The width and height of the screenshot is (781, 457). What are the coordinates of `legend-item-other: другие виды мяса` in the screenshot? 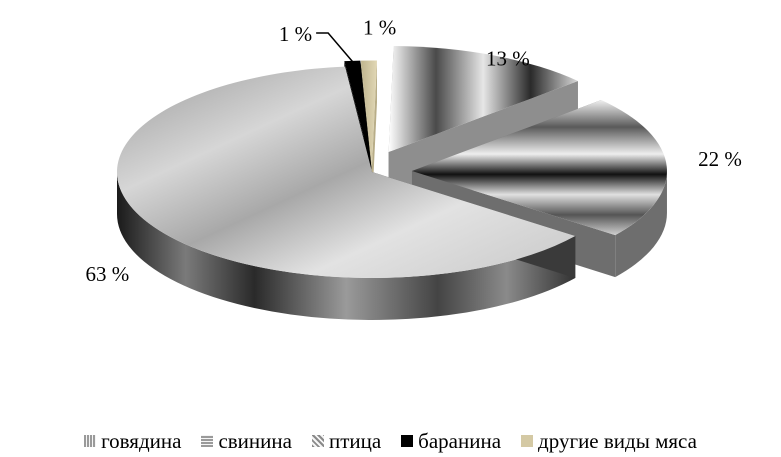 It's located at (609, 441).